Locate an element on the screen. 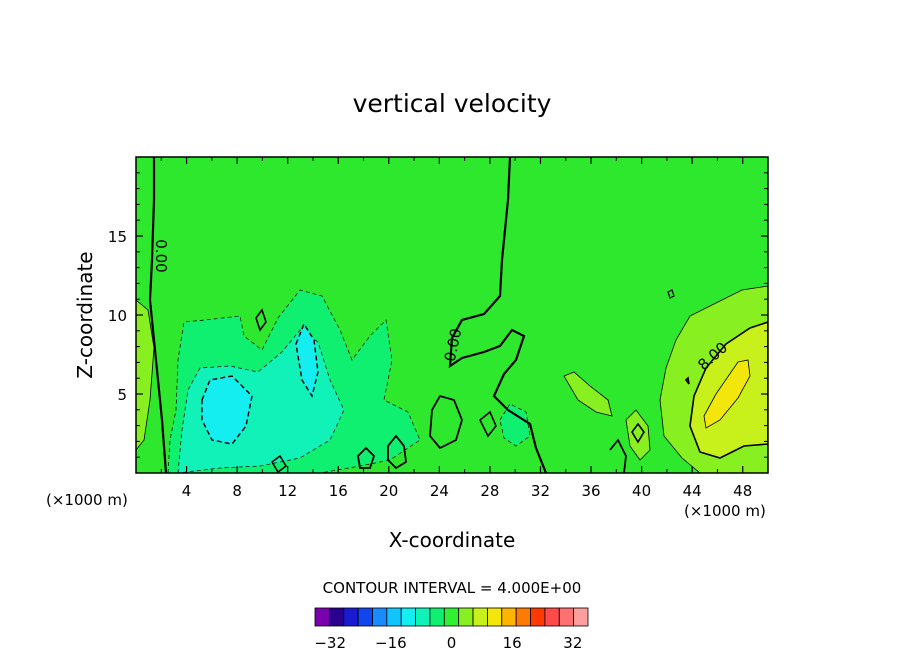 Image resolution: width=904 pixels, height=654 pixels. chart-title: vertical velocity is located at coordinates (452, 103).